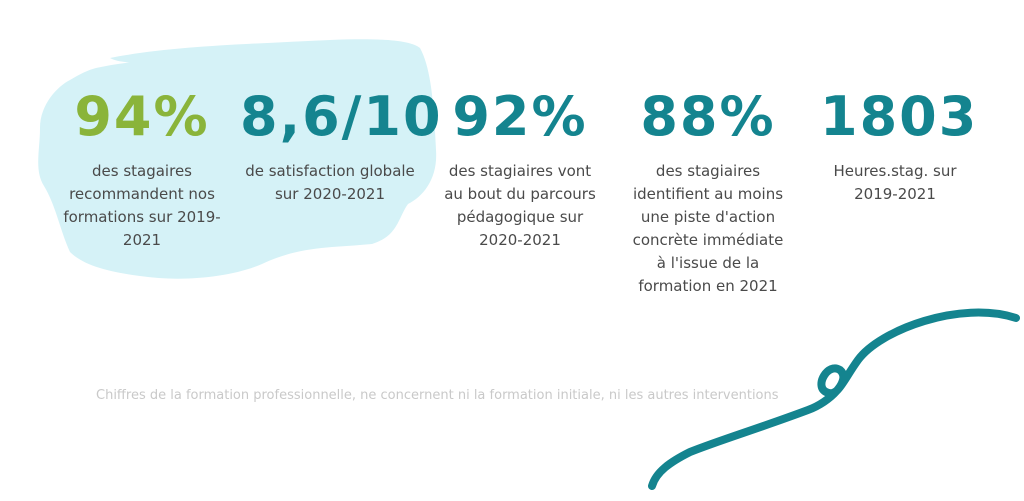  I want to click on swirl-flourish, so click(834, 399).